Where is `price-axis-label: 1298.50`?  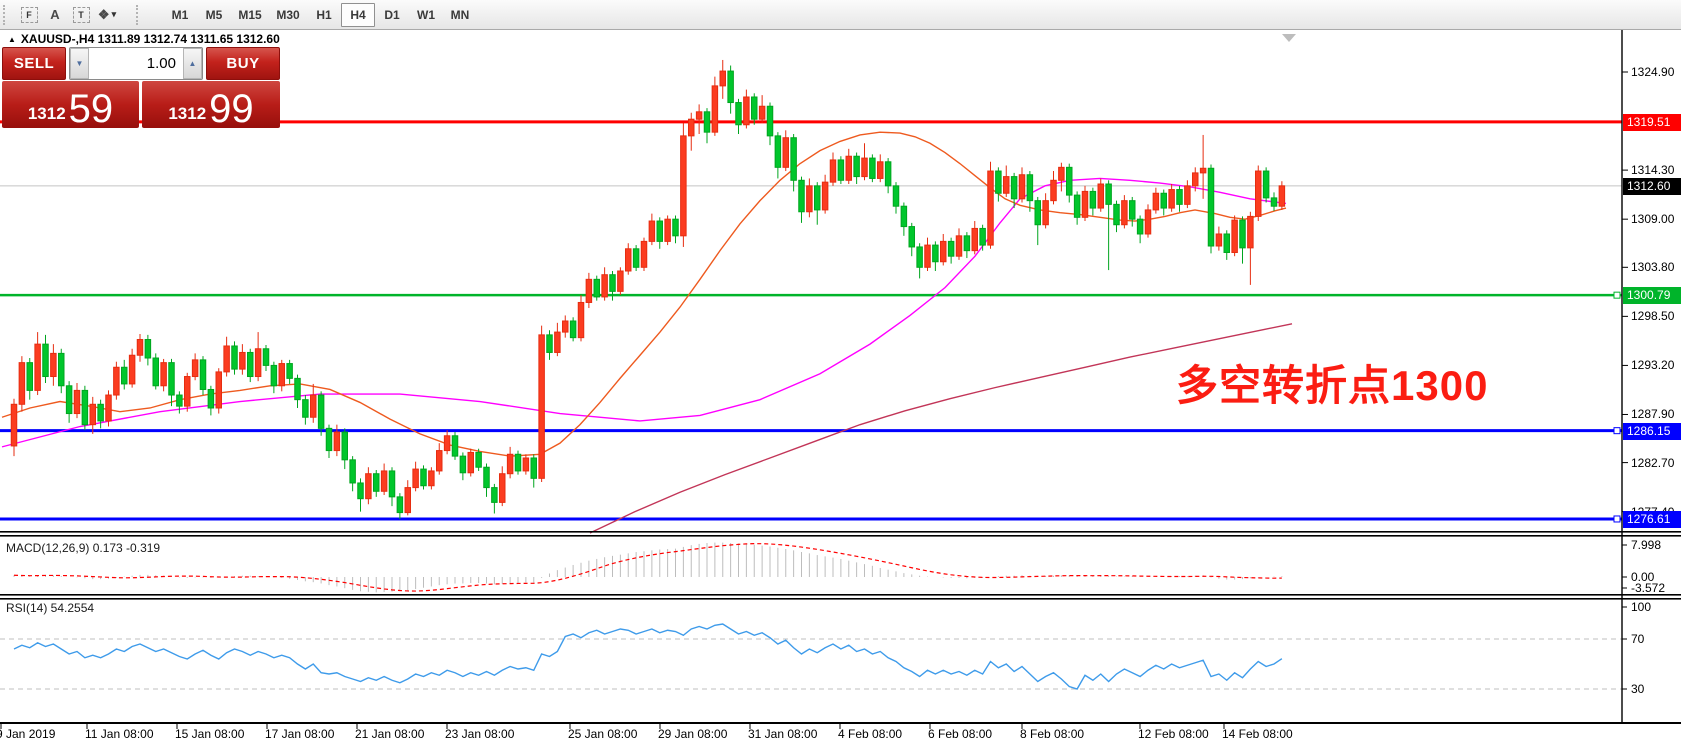 price-axis-label: 1298.50 is located at coordinates (1653, 316).